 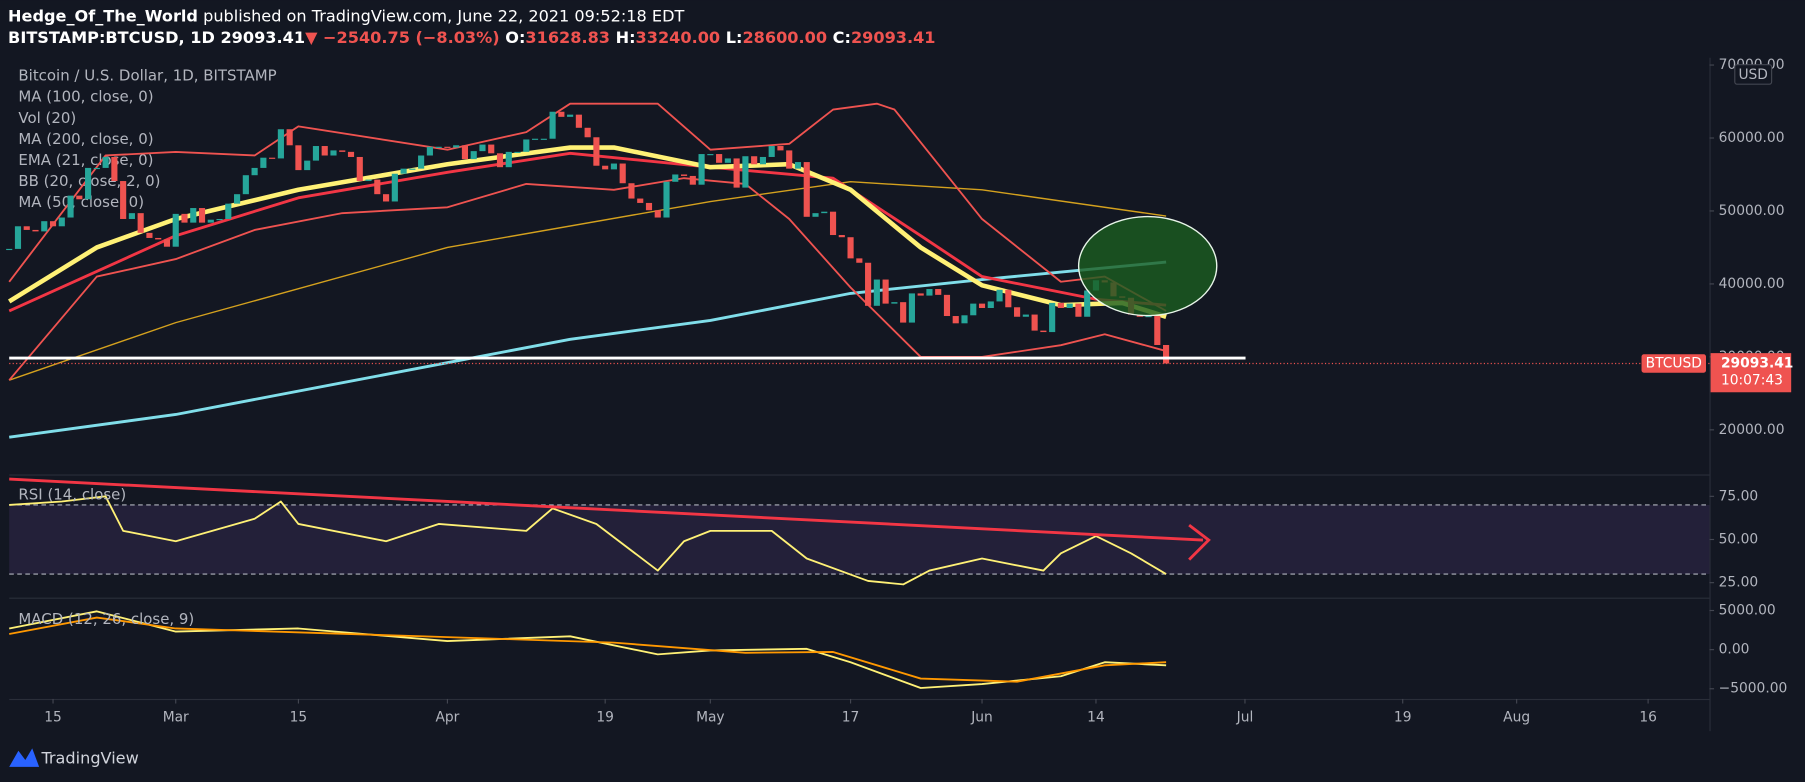 What do you see at coordinates (515, 37) in the screenshot?
I see `o-label: O:` at bounding box center [515, 37].